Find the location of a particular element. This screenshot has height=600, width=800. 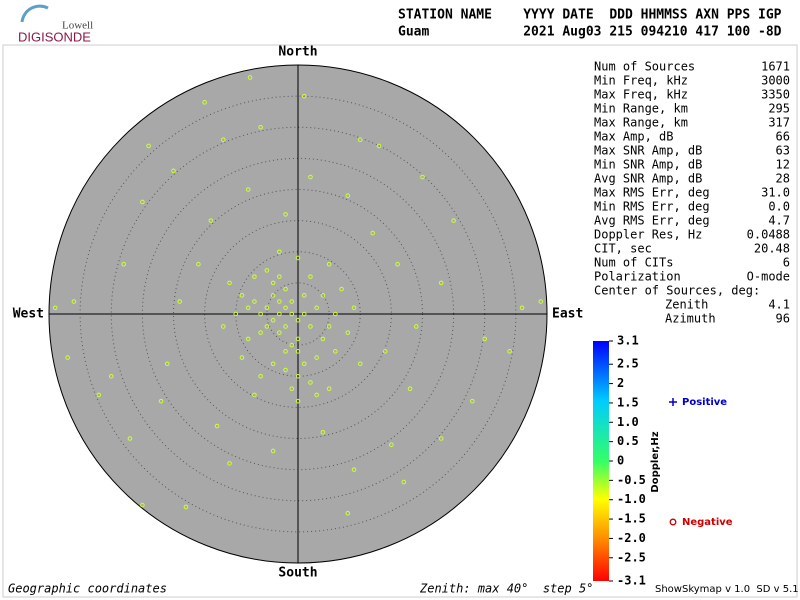

stat-label: Max Range, km is located at coordinates (641, 123).